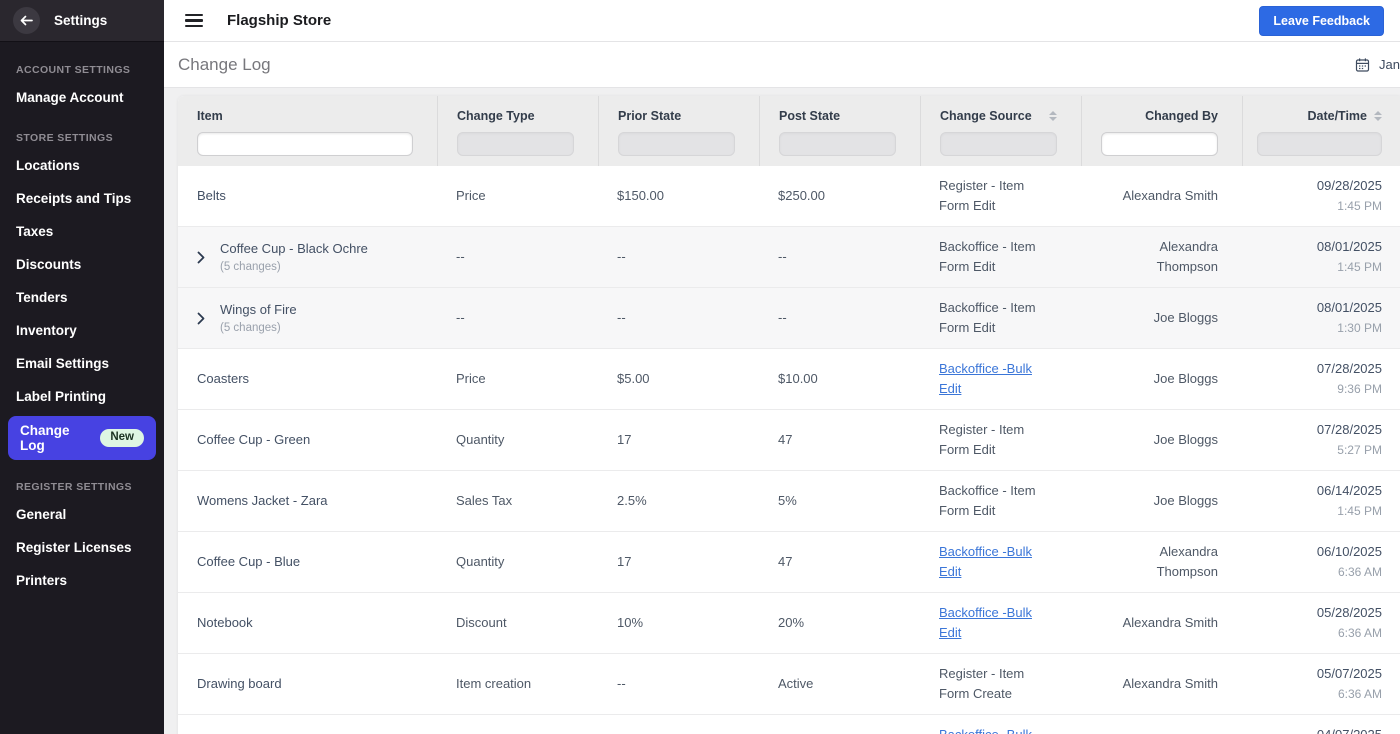  I want to click on sidebar-item-label: General, so click(41, 514).